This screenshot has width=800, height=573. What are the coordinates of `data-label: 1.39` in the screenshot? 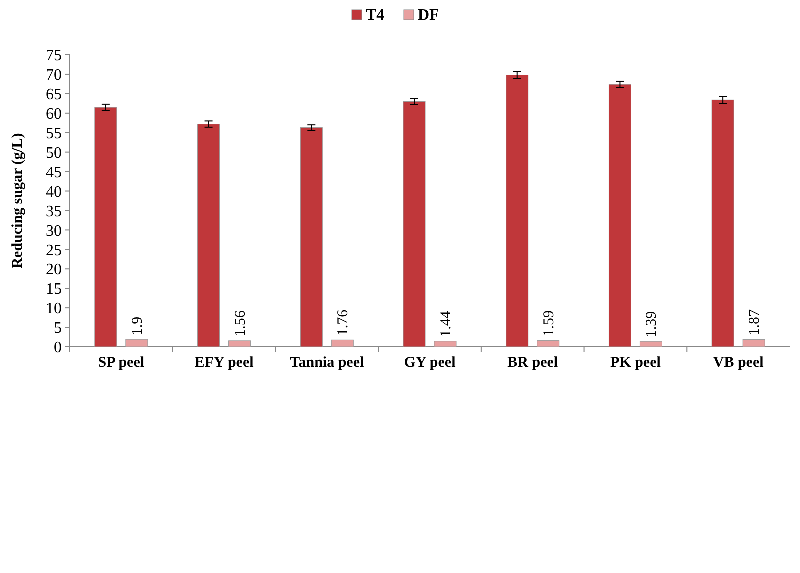 It's located at (652, 324).